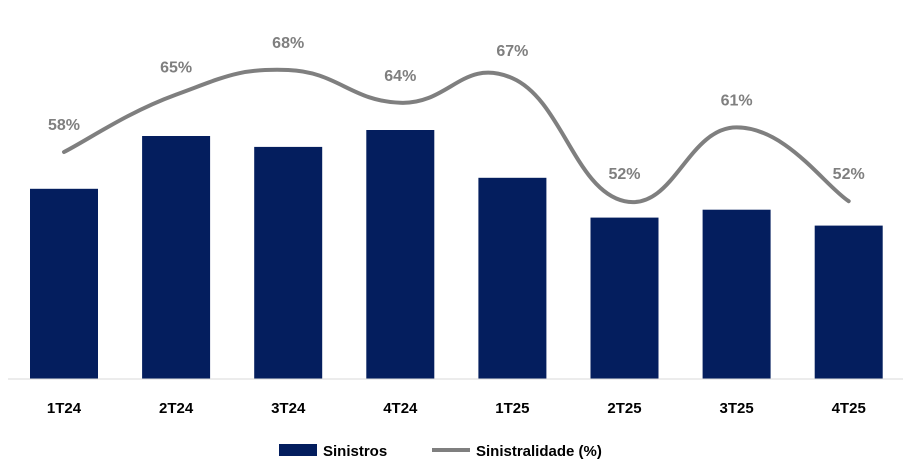 The image size is (911, 466). Describe the element at coordinates (400, 408) in the screenshot. I see `x-tick-label-4T24: 4T24` at that location.